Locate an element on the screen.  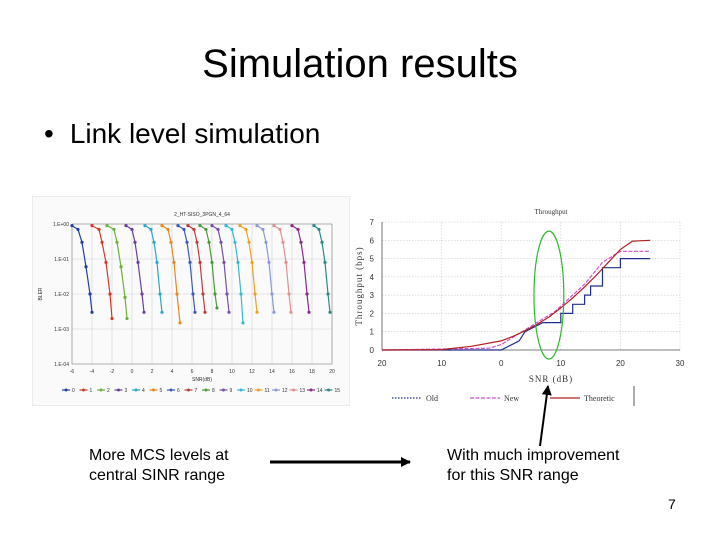
throughput-chart-y-tick: 5 is located at coordinates (372, 259).